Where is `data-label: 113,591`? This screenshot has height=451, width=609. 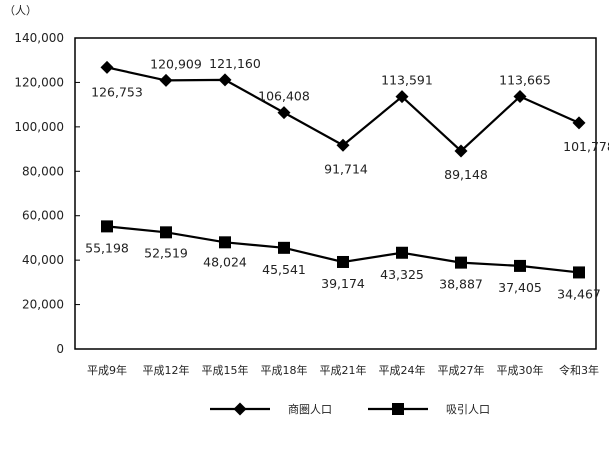
data-label: 113,591 is located at coordinates (407, 80).